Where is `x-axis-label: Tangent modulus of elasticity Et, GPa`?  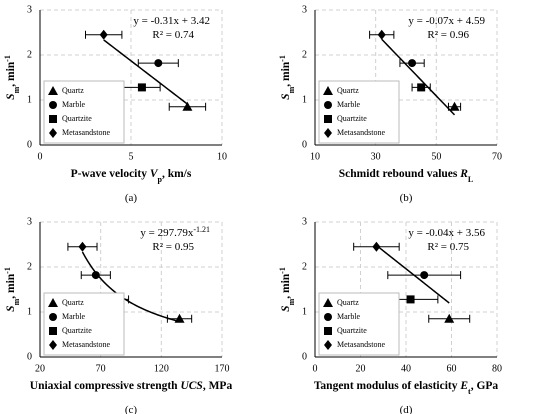 x-axis-label: Tangent modulus of elasticity Et, GPa is located at coordinates (406, 388).